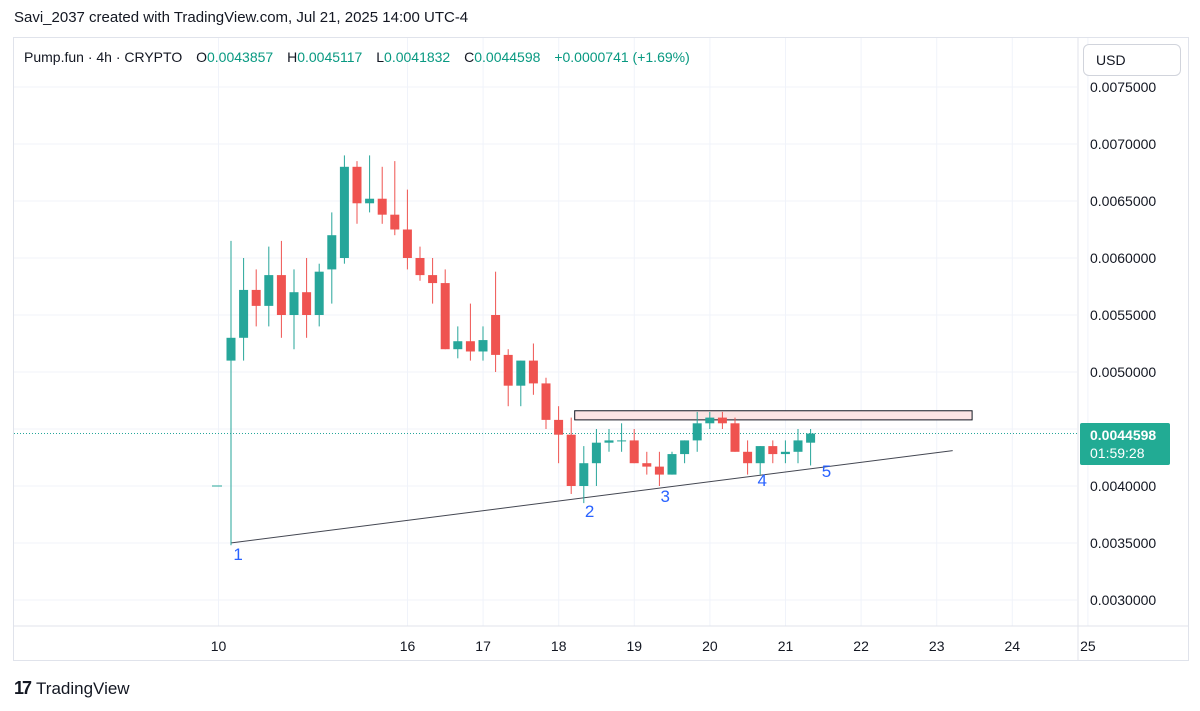  I want to click on currency-button: USD, so click(1132, 60).